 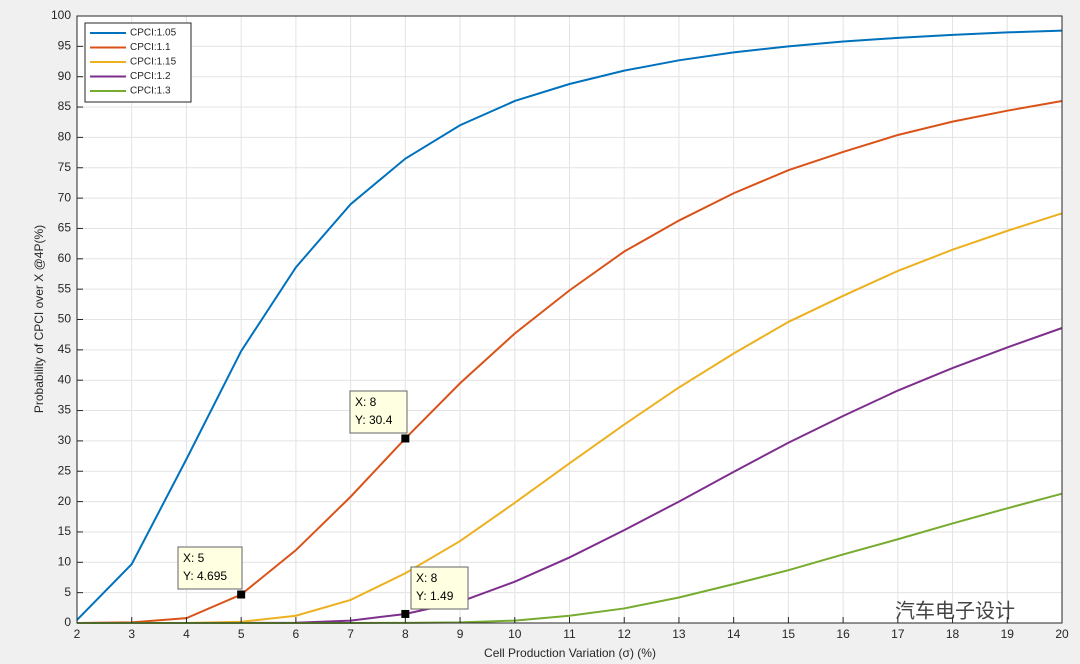 What do you see at coordinates (67, 622) in the screenshot?
I see `y-tick-label: 0` at bounding box center [67, 622].